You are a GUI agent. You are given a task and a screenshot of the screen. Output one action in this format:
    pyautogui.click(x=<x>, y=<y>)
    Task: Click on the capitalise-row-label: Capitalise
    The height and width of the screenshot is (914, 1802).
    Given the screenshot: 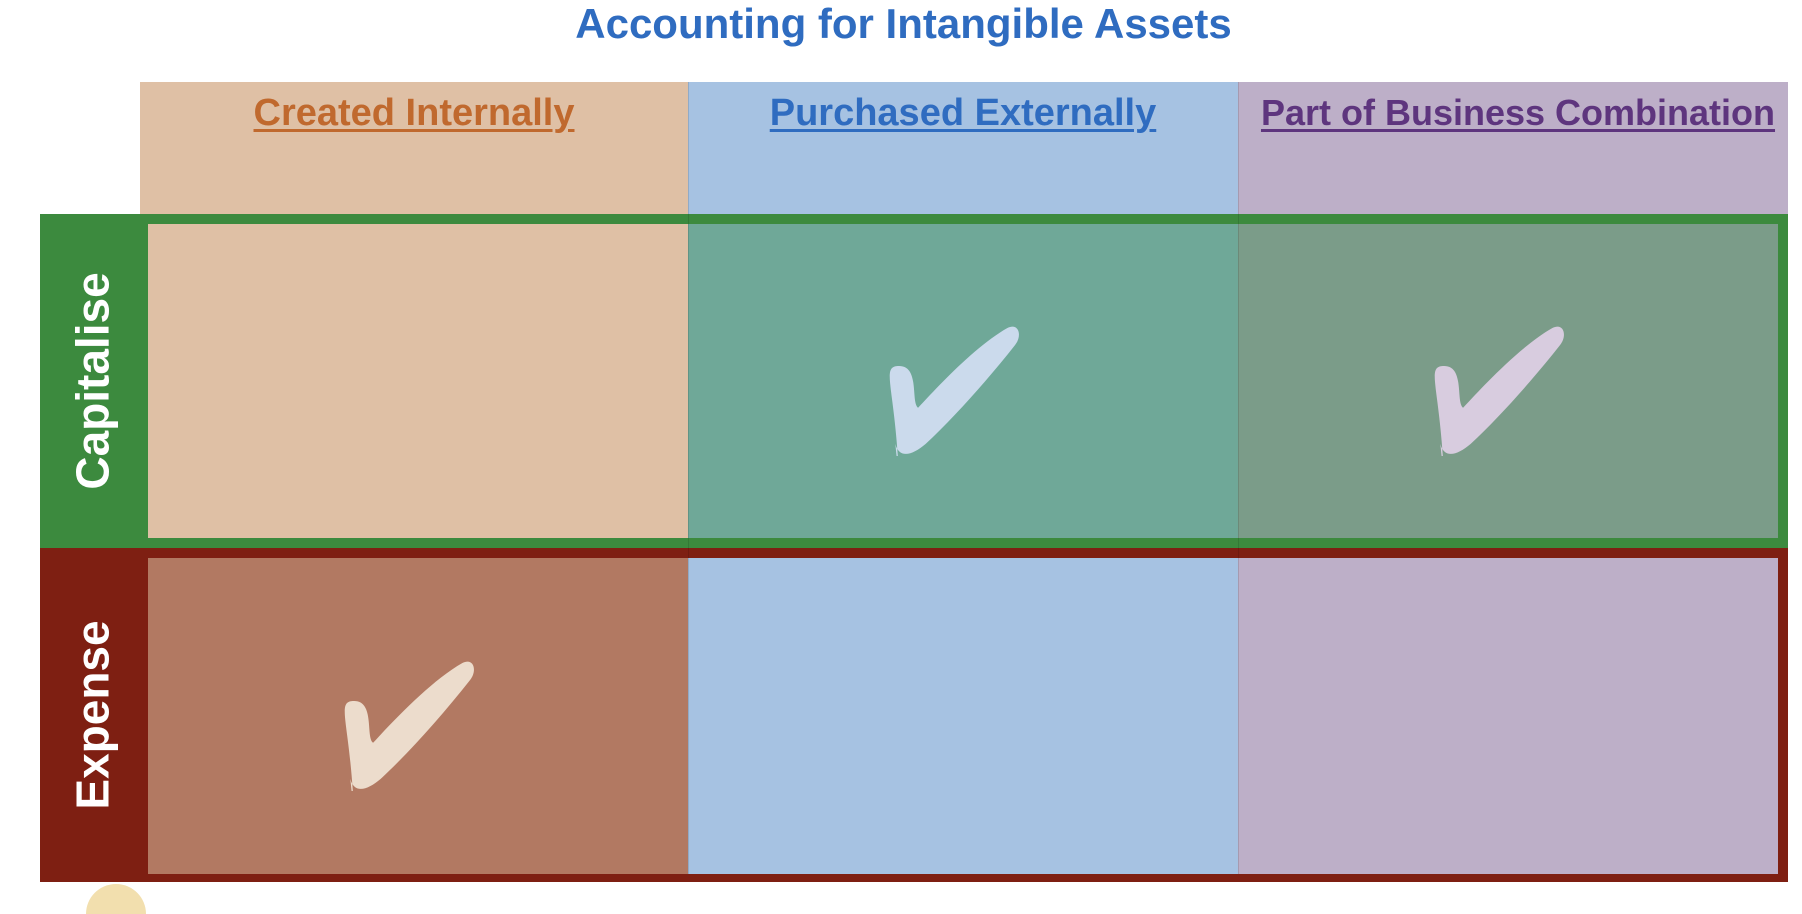 What is the action you would take?
    pyautogui.click(x=93, y=381)
    